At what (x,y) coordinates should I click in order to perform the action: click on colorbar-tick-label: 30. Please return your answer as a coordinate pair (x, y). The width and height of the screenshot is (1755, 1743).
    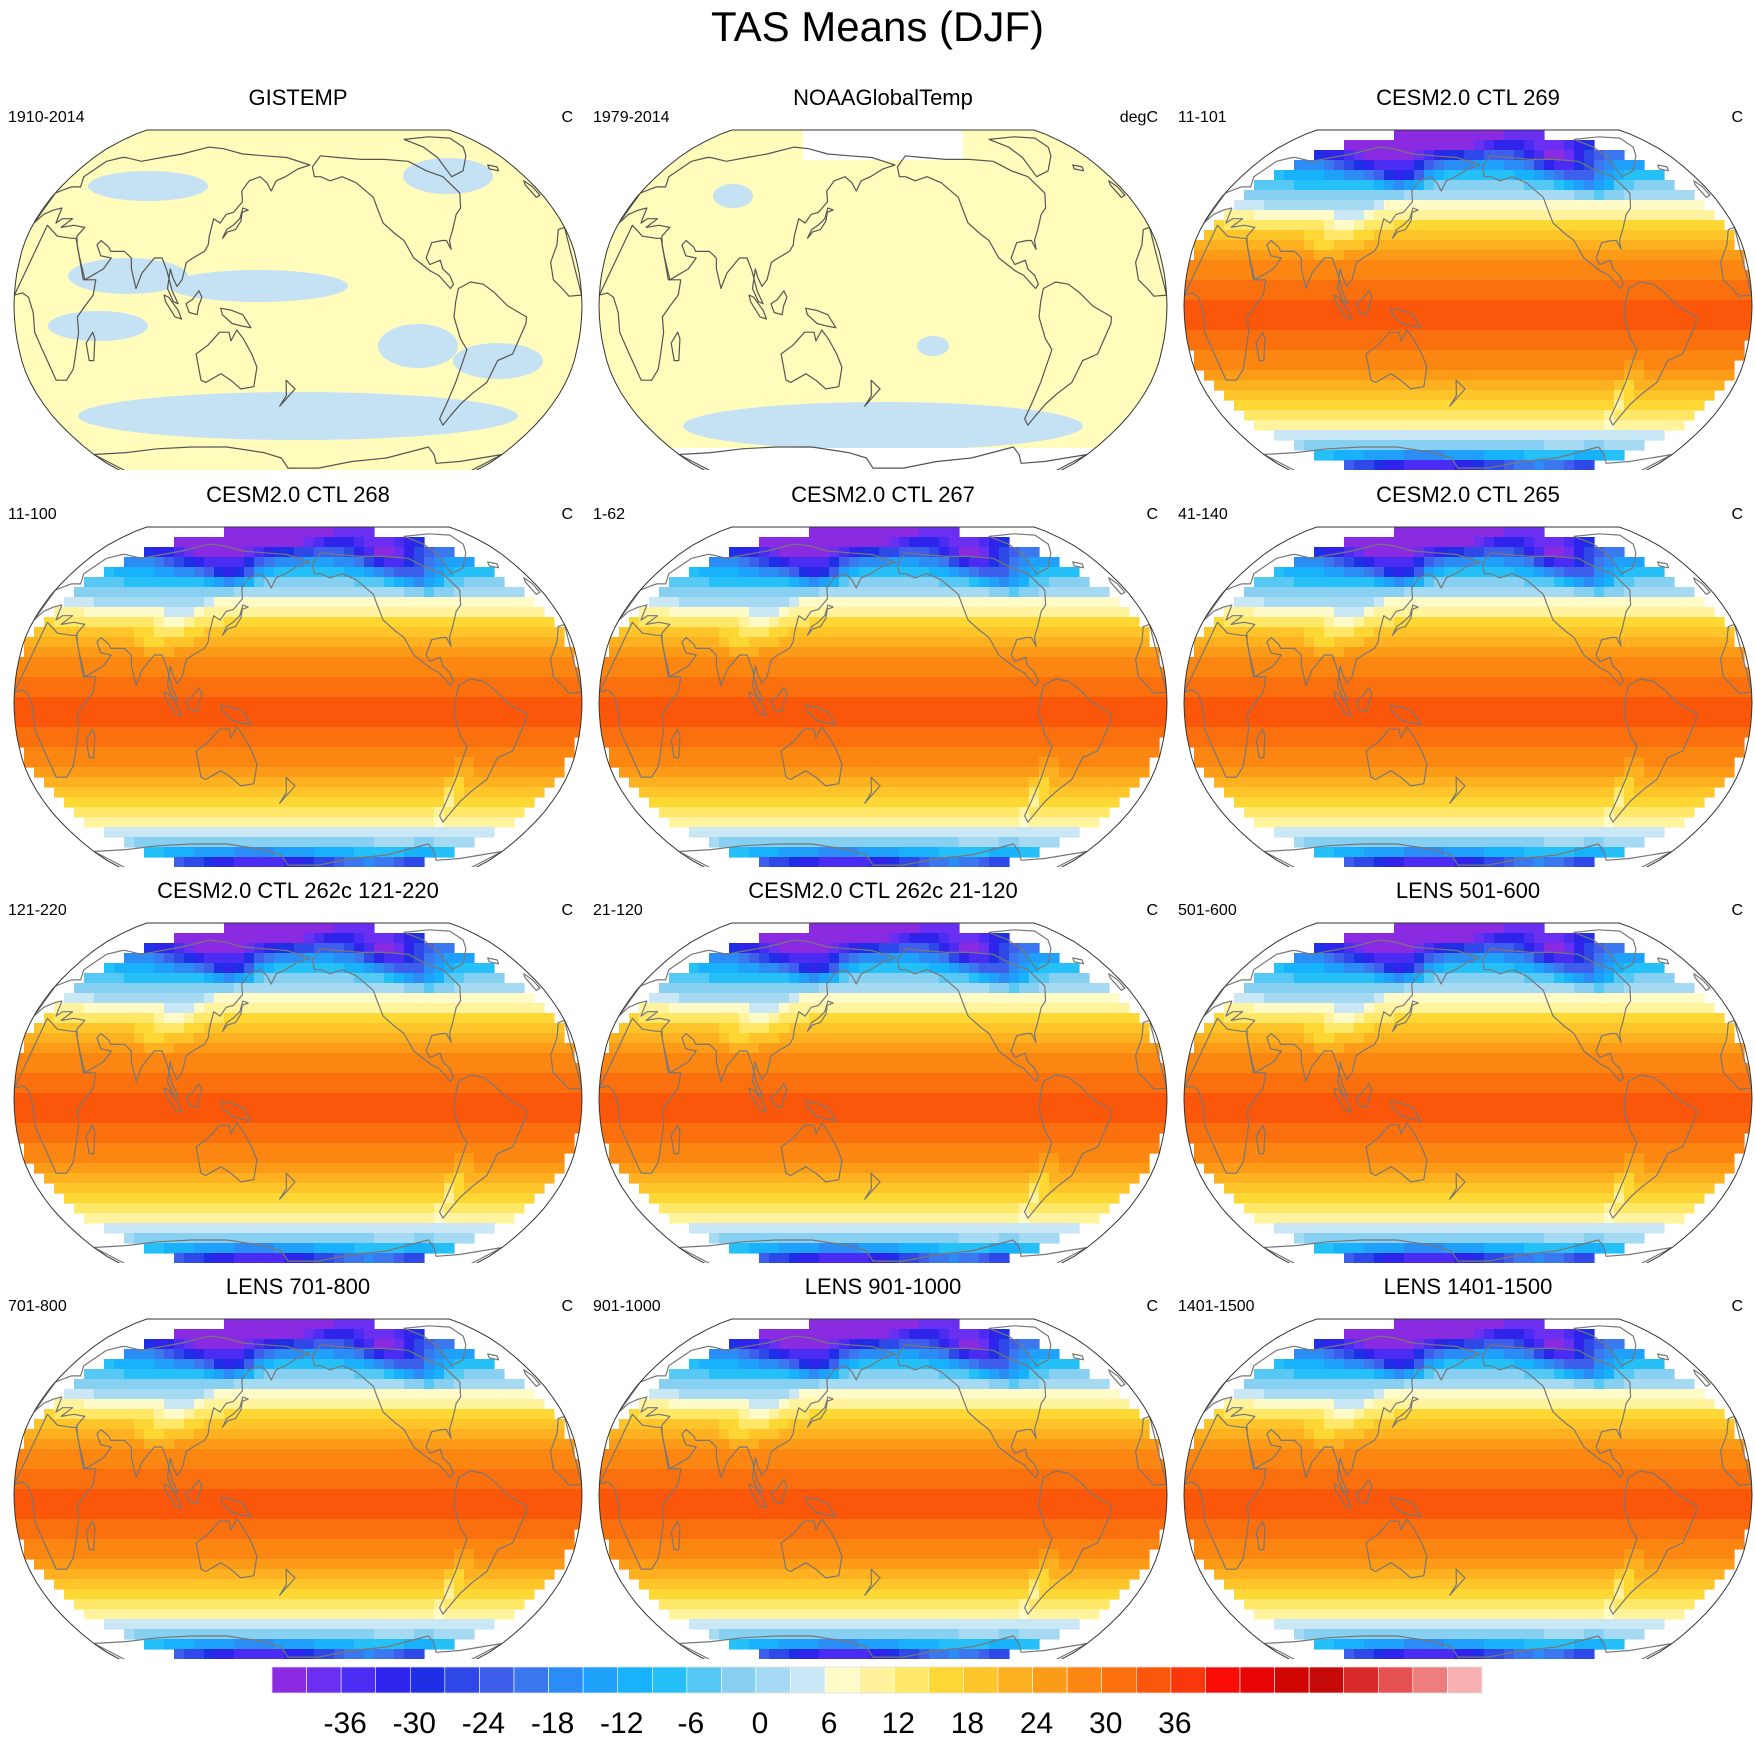
    Looking at the image, I should click on (1105, 1723).